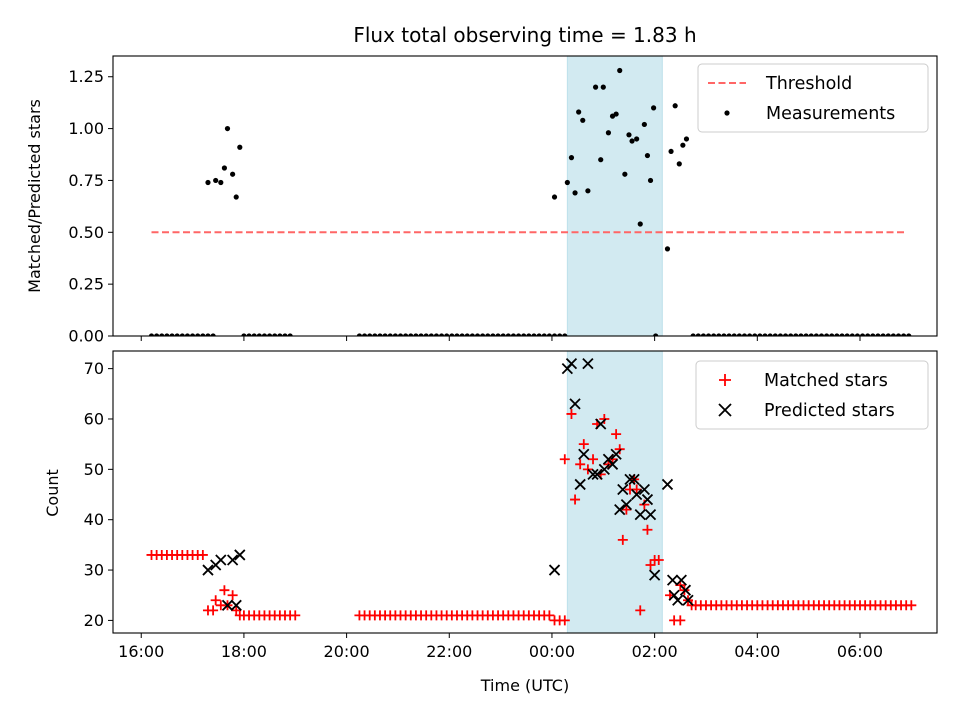 The image size is (960, 724). I want to click on bottom-y-tick-label: 20, so click(94, 620).